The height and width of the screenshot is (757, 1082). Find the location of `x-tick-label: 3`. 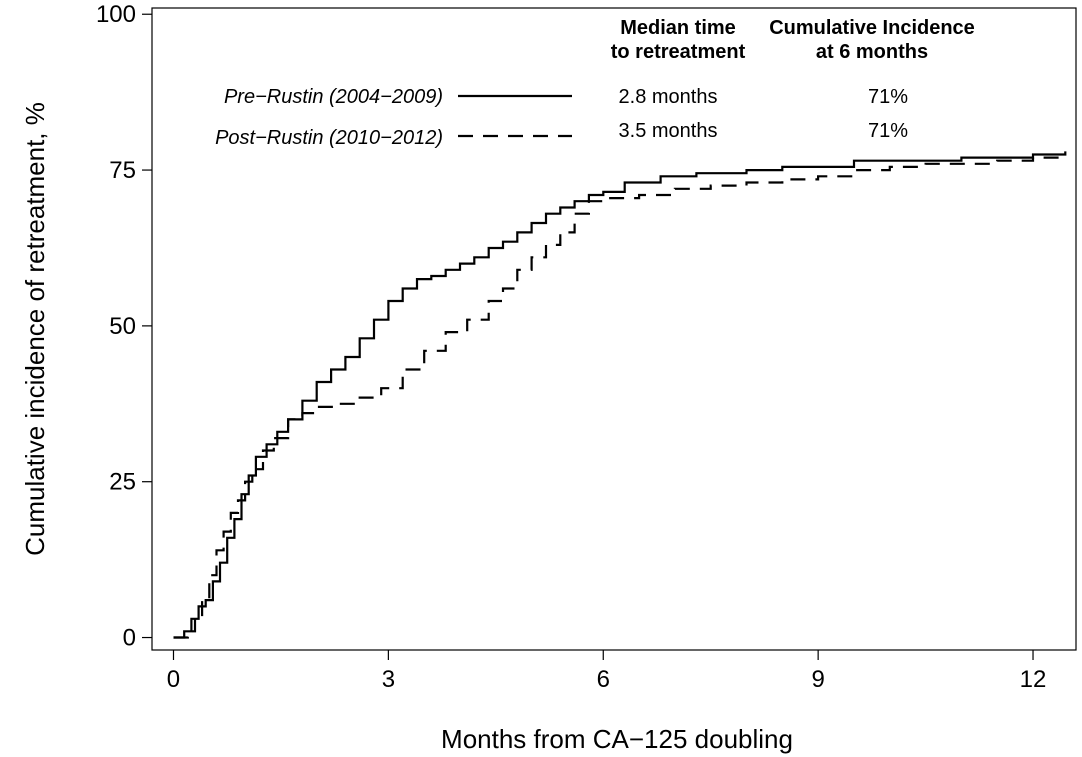

x-tick-label: 3 is located at coordinates (388, 679).